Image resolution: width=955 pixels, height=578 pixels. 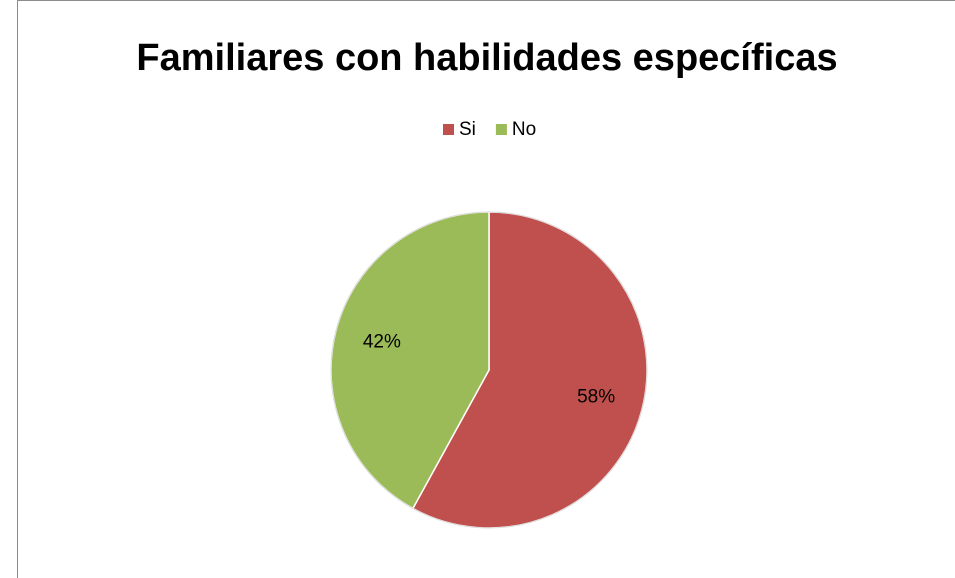 I want to click on chart-title: Familiares con habilidades específicas, so click(x=486, y=58).